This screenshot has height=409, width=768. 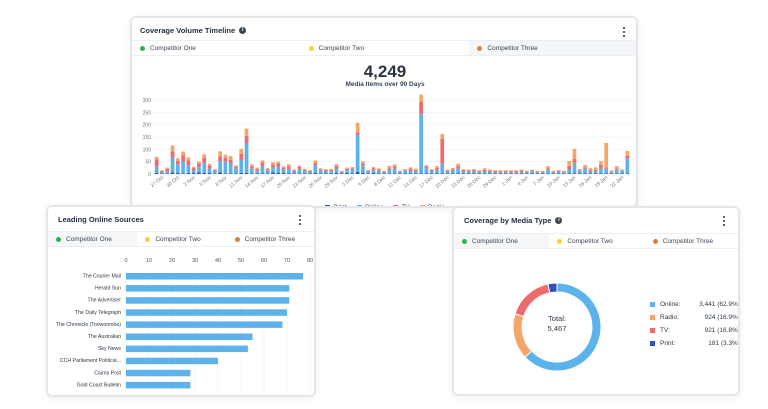 I want to click on timeline-tab-3: Competitor Three, so click(x=552, y=48).